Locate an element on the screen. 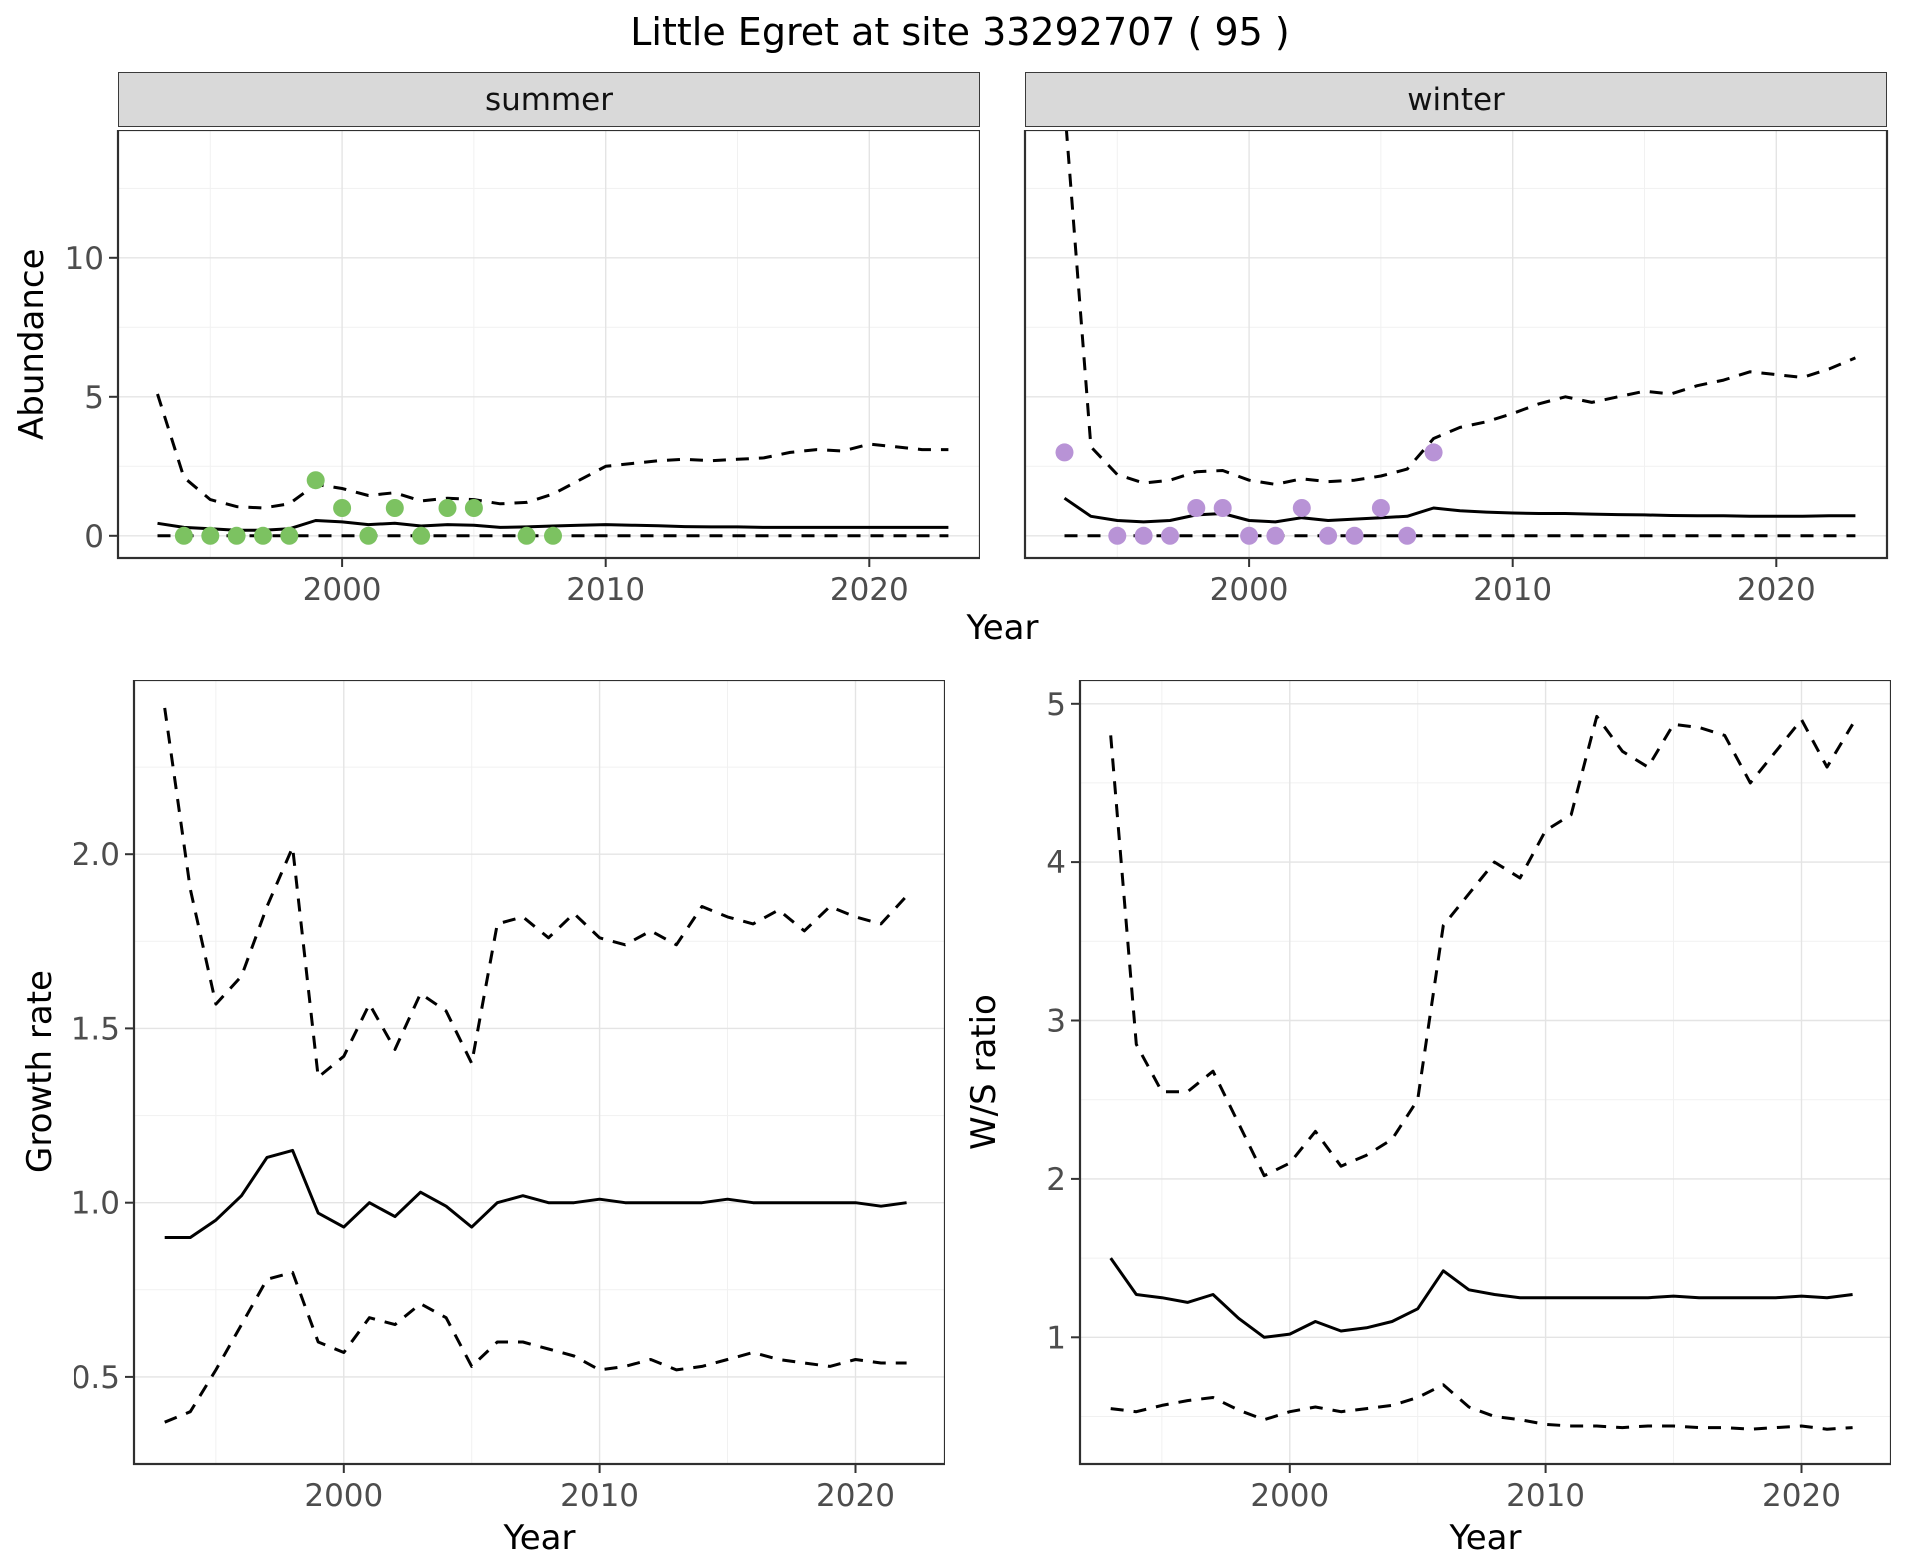  facet-strip-summer-label: summer is located at coordinates (548, 99).